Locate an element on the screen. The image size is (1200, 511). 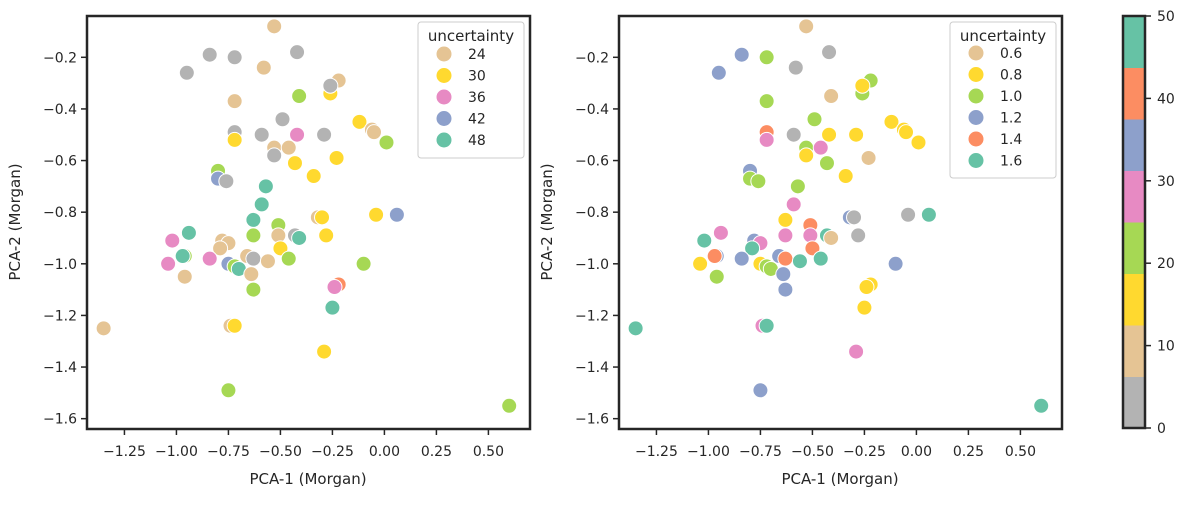
colorbar: 0 10 20 30 40 50 is located at coordinates (1148, 223).